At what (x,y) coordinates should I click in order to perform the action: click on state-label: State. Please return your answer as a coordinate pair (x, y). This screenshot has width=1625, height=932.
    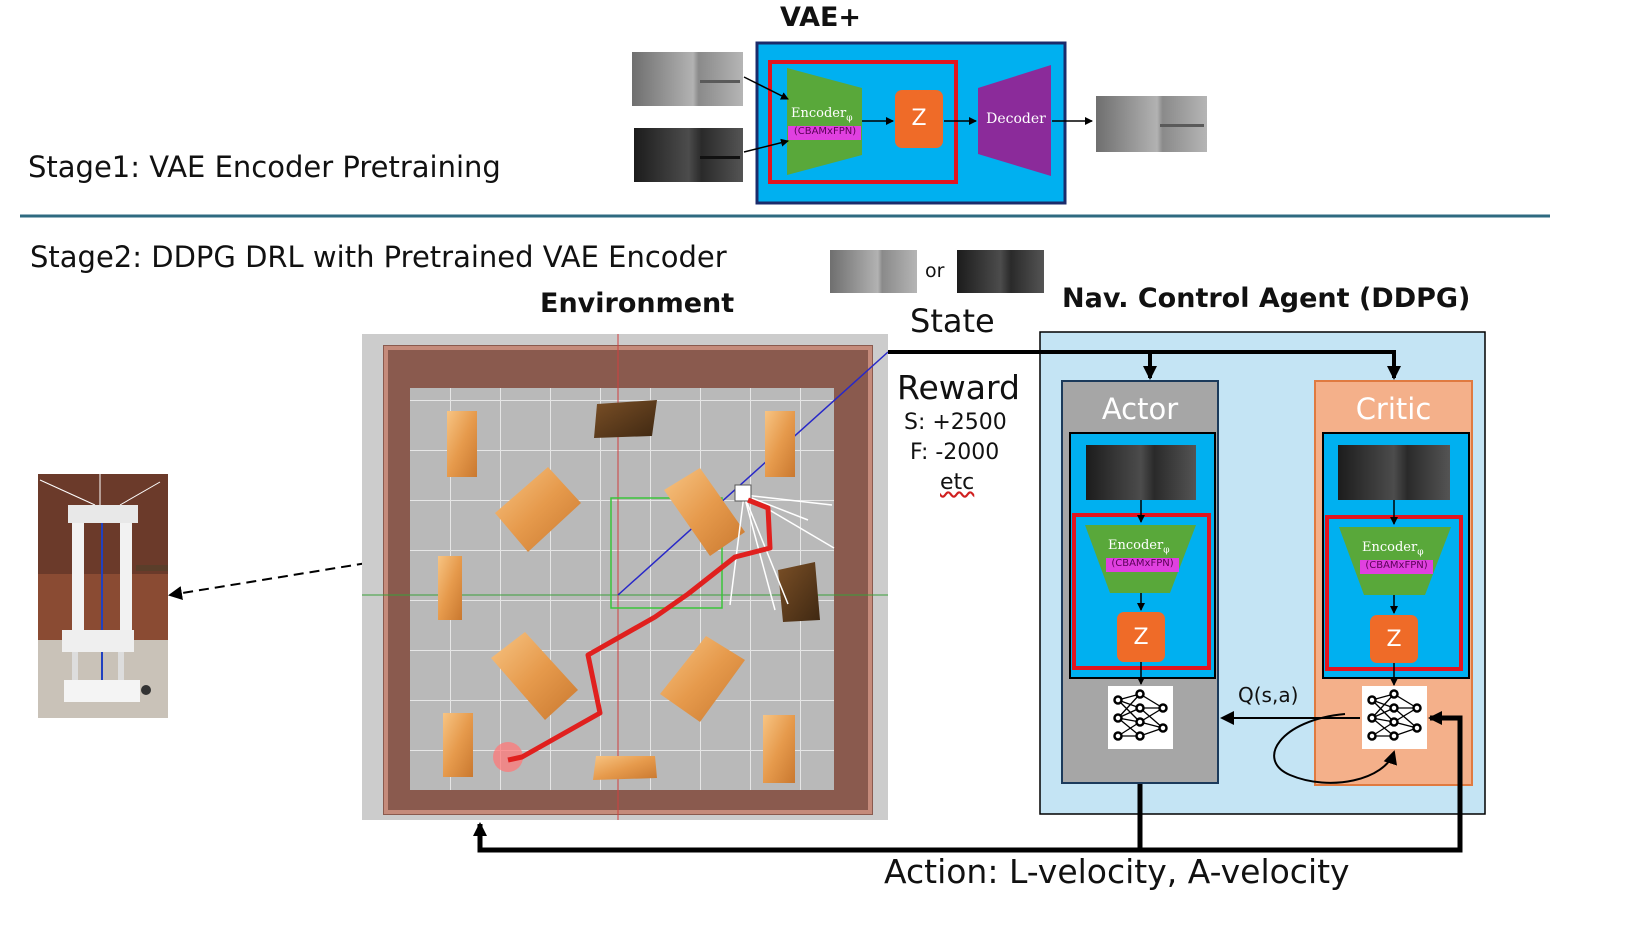
    Looking at the image, I should click on (952, 321).